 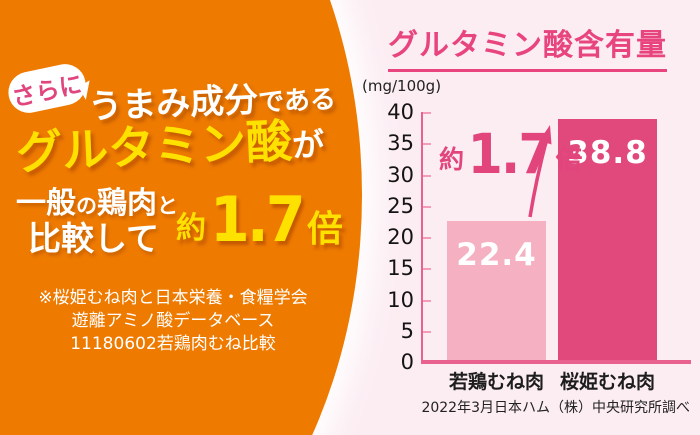 I want to click on chart-unit-label: (mg/100g), so click(x=402, y=86).